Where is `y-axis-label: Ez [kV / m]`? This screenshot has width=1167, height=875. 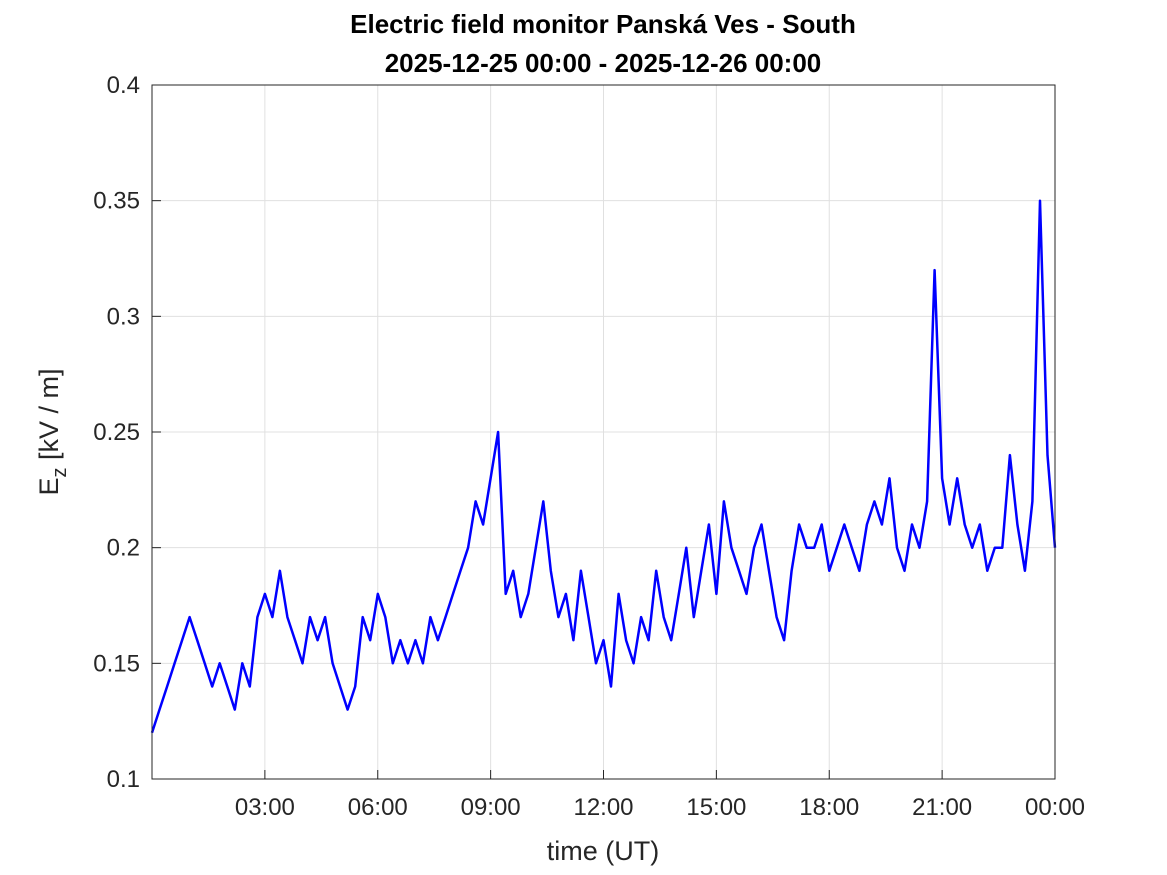
y-axis-label: Ez [kV / m] is located at coordinates (52, 431).